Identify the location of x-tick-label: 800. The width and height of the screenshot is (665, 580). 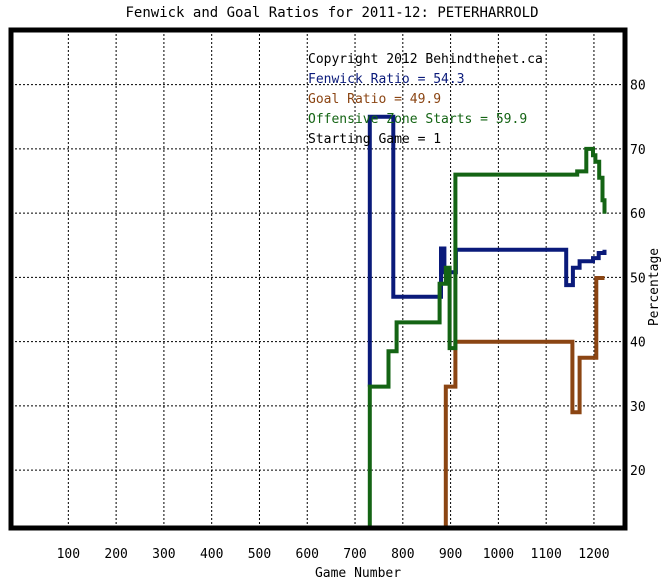
(402, 554).